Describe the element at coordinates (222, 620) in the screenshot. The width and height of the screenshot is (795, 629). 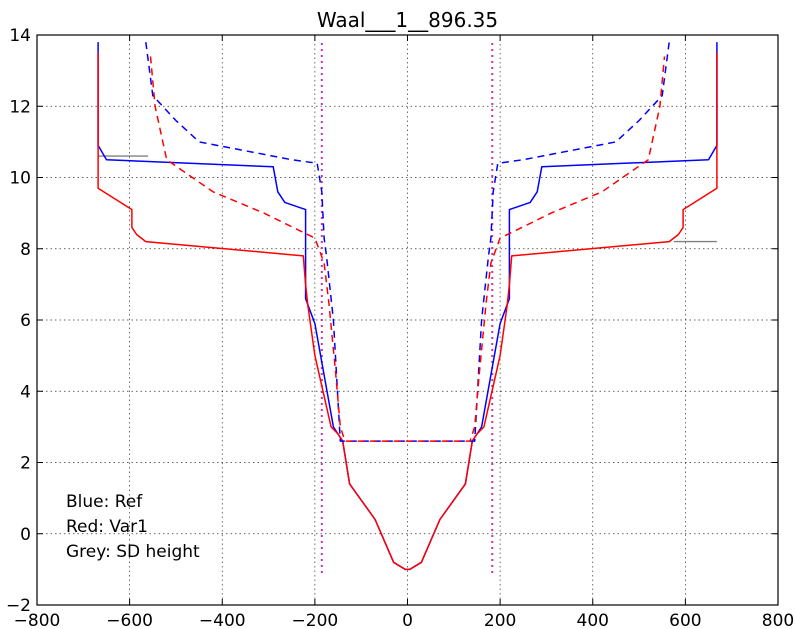
I see `x-tick-label: −400` at that location.